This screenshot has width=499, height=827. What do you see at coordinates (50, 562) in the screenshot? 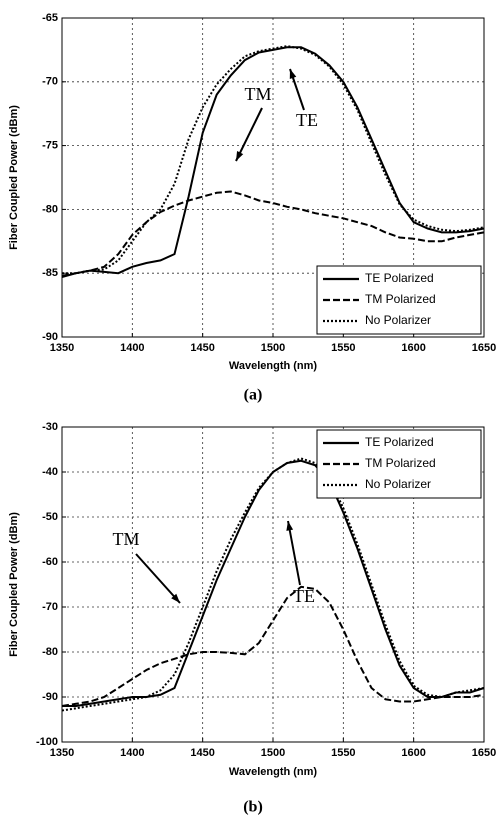
I see `y-tick-label: -60` at bounding box center [50, 562].